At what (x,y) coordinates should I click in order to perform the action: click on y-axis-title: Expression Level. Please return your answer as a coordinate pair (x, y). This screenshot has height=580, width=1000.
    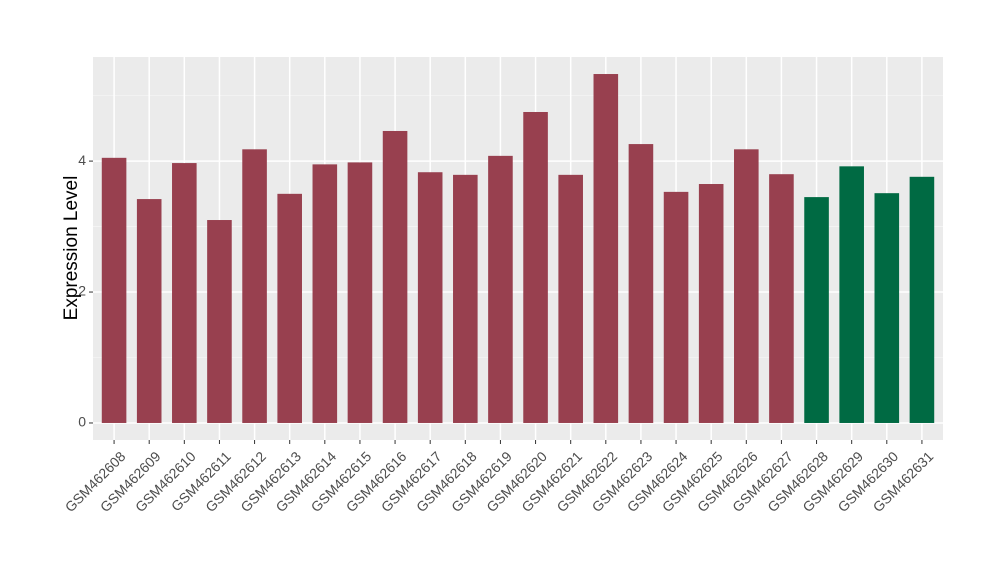
    Looking at the image, I should click on (71, 248).